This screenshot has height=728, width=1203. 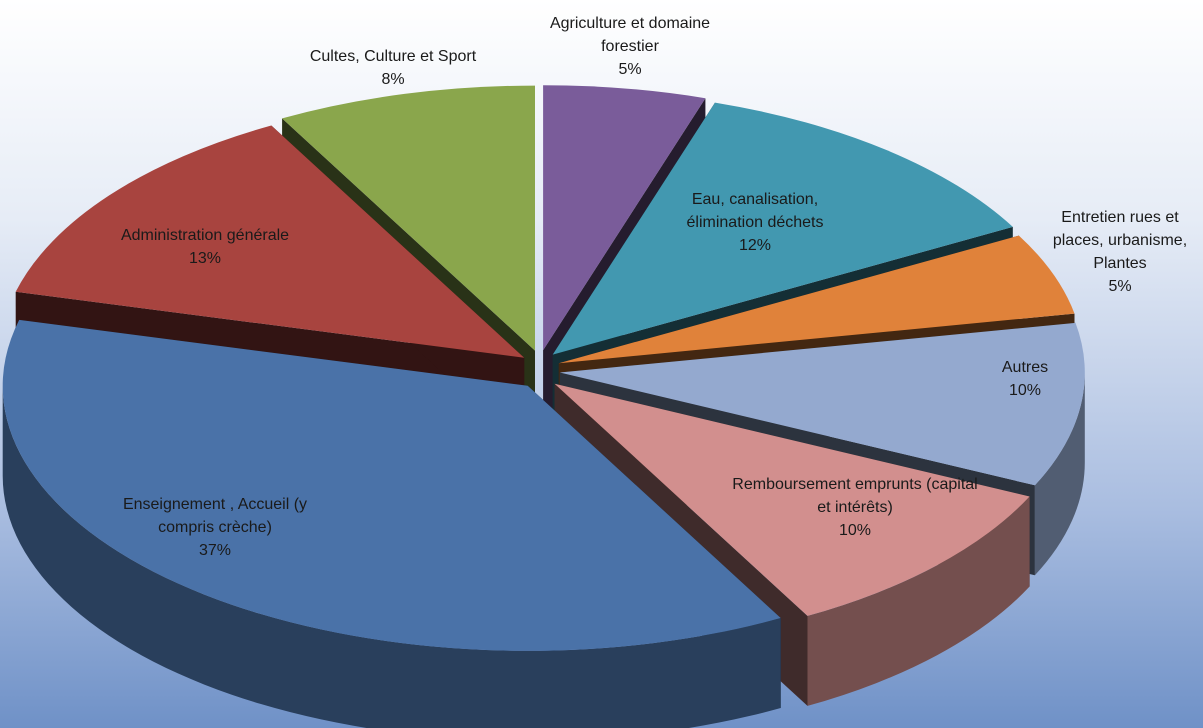 What do you see at coordinates (755, 211) in the screenshot?
I see `slice-name: Eau, canalisation, élimination déchets` at bounding box center [755, 211].